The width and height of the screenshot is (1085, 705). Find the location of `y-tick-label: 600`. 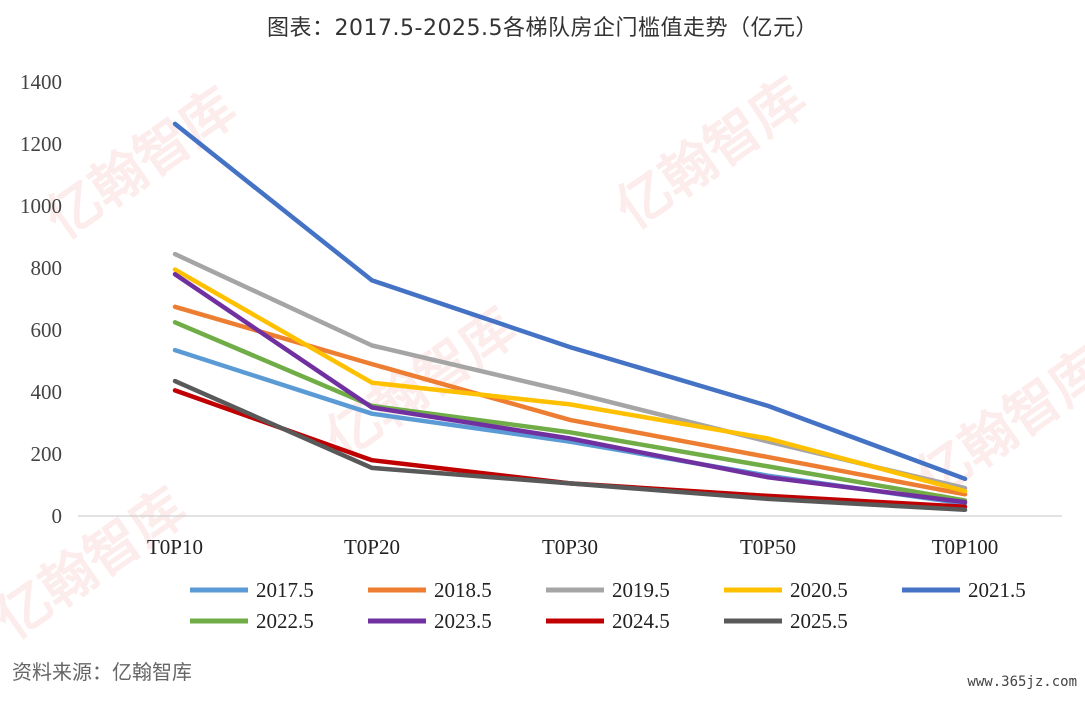

y-tick-label: 600 is located at coordinates (47, 330).